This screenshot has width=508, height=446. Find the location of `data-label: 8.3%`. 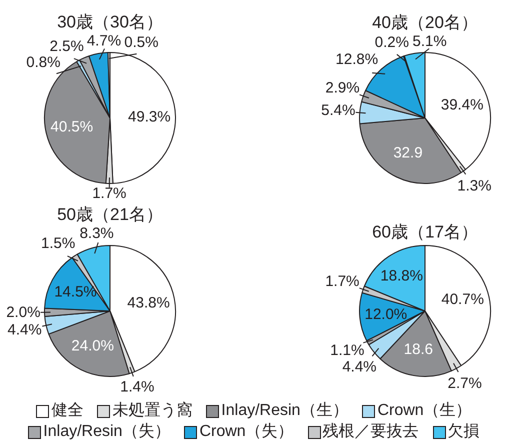

data-label: 8.3% is located at coordinates (97, 233).